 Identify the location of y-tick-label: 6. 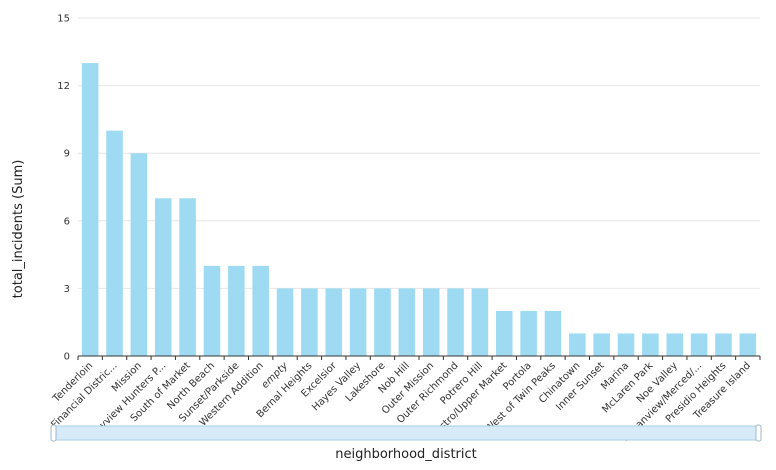
(67, 221).